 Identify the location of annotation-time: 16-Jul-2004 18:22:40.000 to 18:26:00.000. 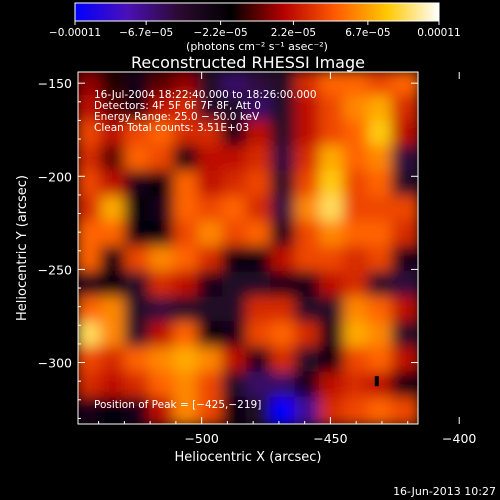
(205, 95).